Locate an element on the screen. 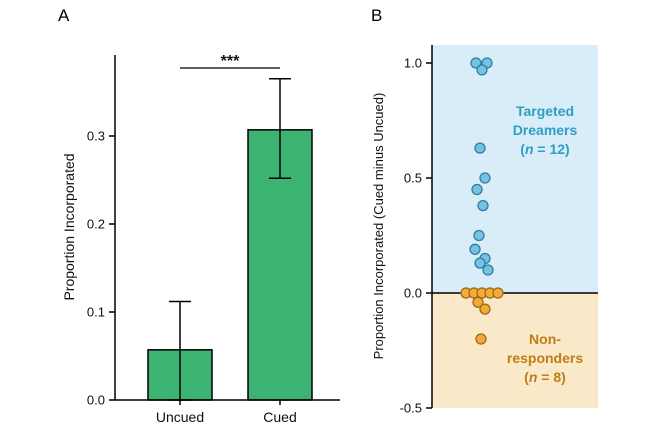 The image size is (660, 428). x-tick-label: Uncued is located at coordinates (180, 417).